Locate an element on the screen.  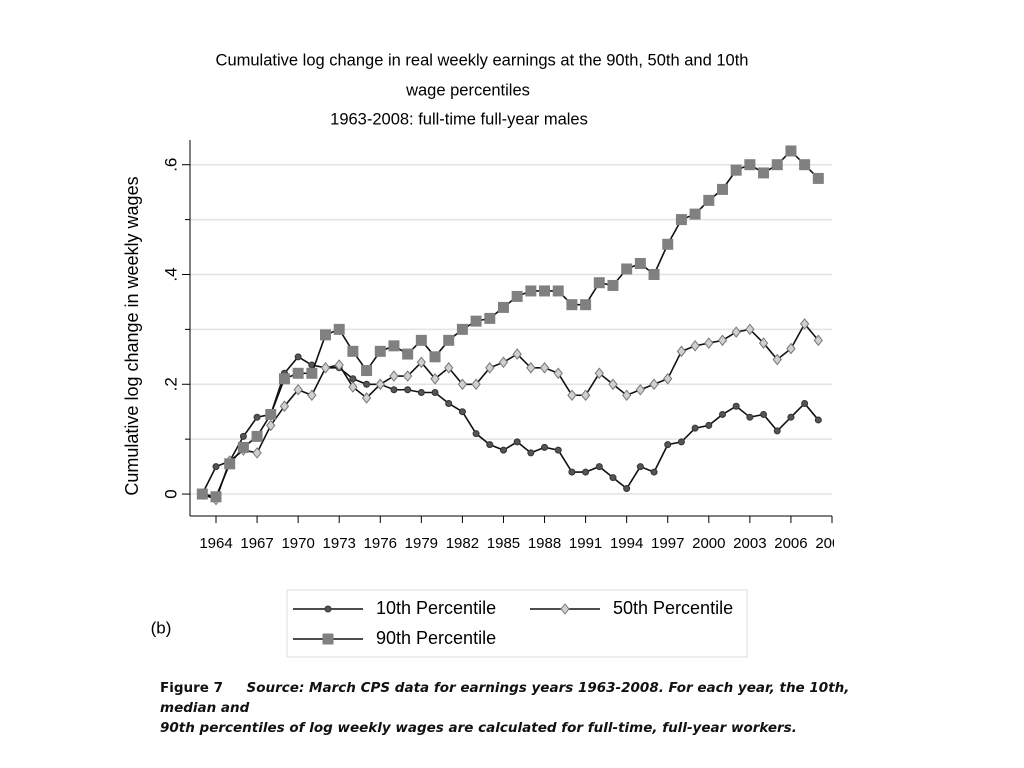
x-tick-label: 1994 is located at coordinates (626, 543).